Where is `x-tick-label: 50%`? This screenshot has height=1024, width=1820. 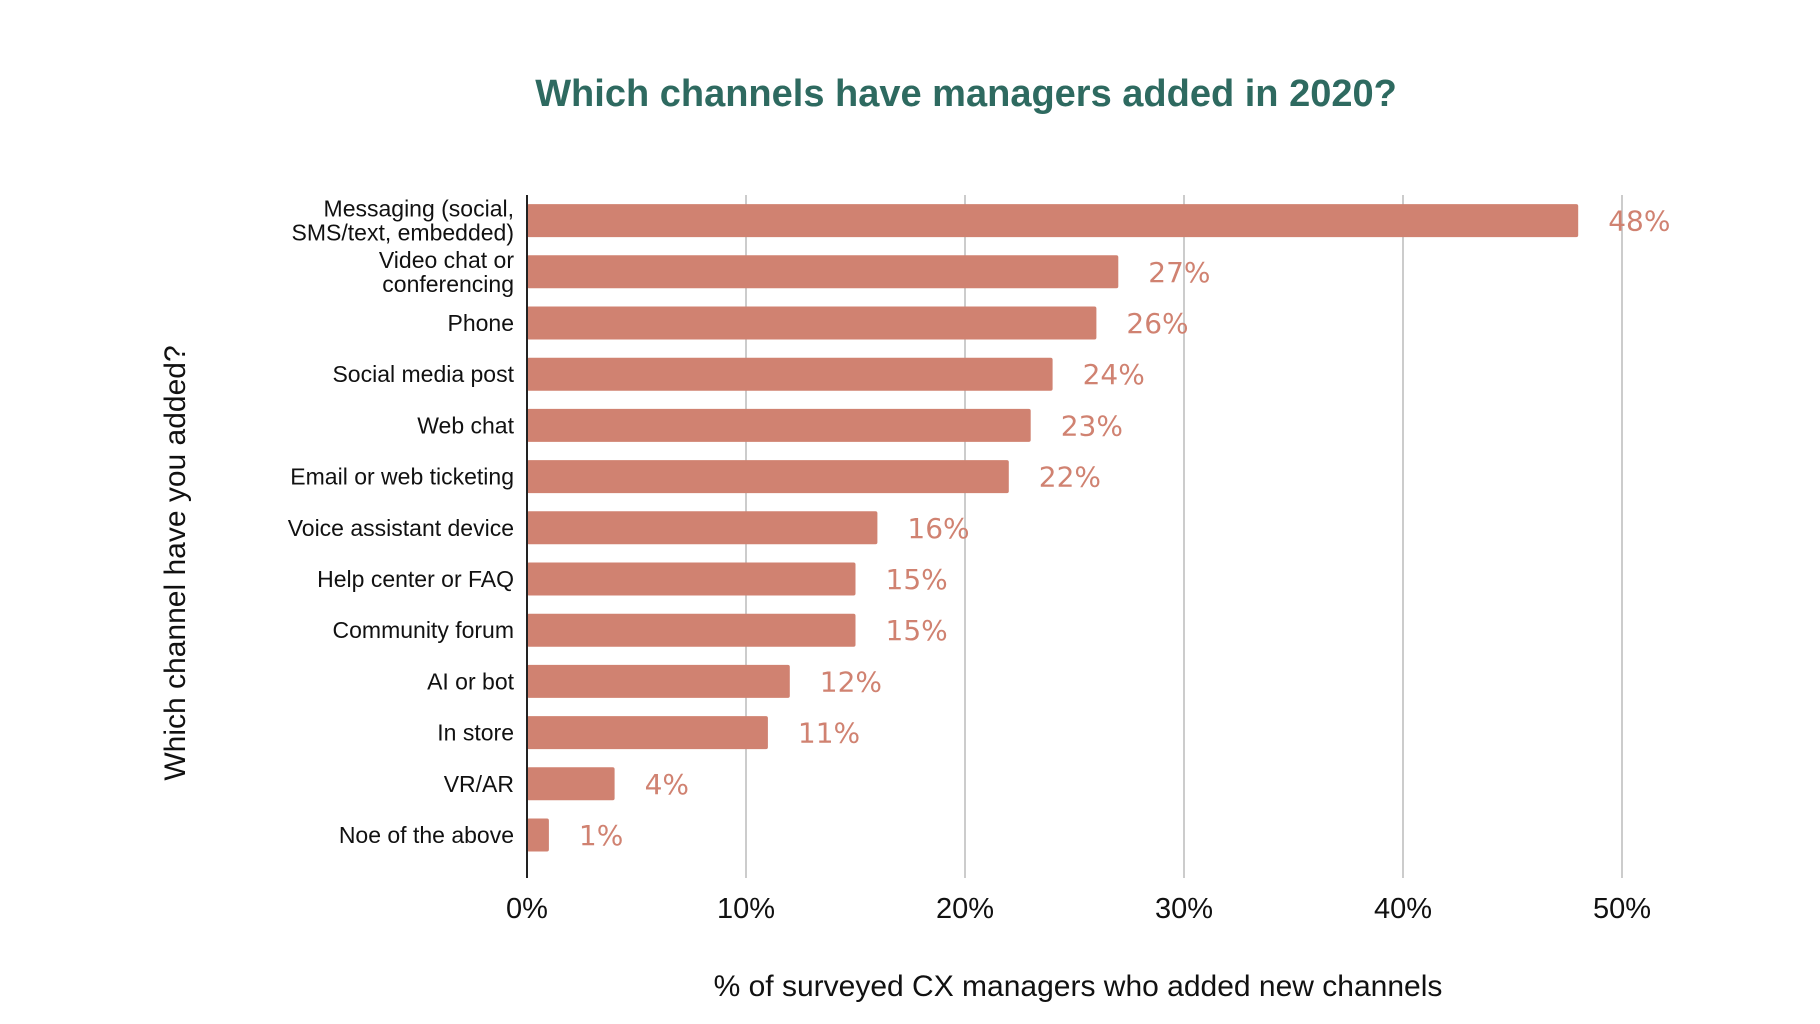 x-tick-label: 50% is located at coordinates (1622, 909).